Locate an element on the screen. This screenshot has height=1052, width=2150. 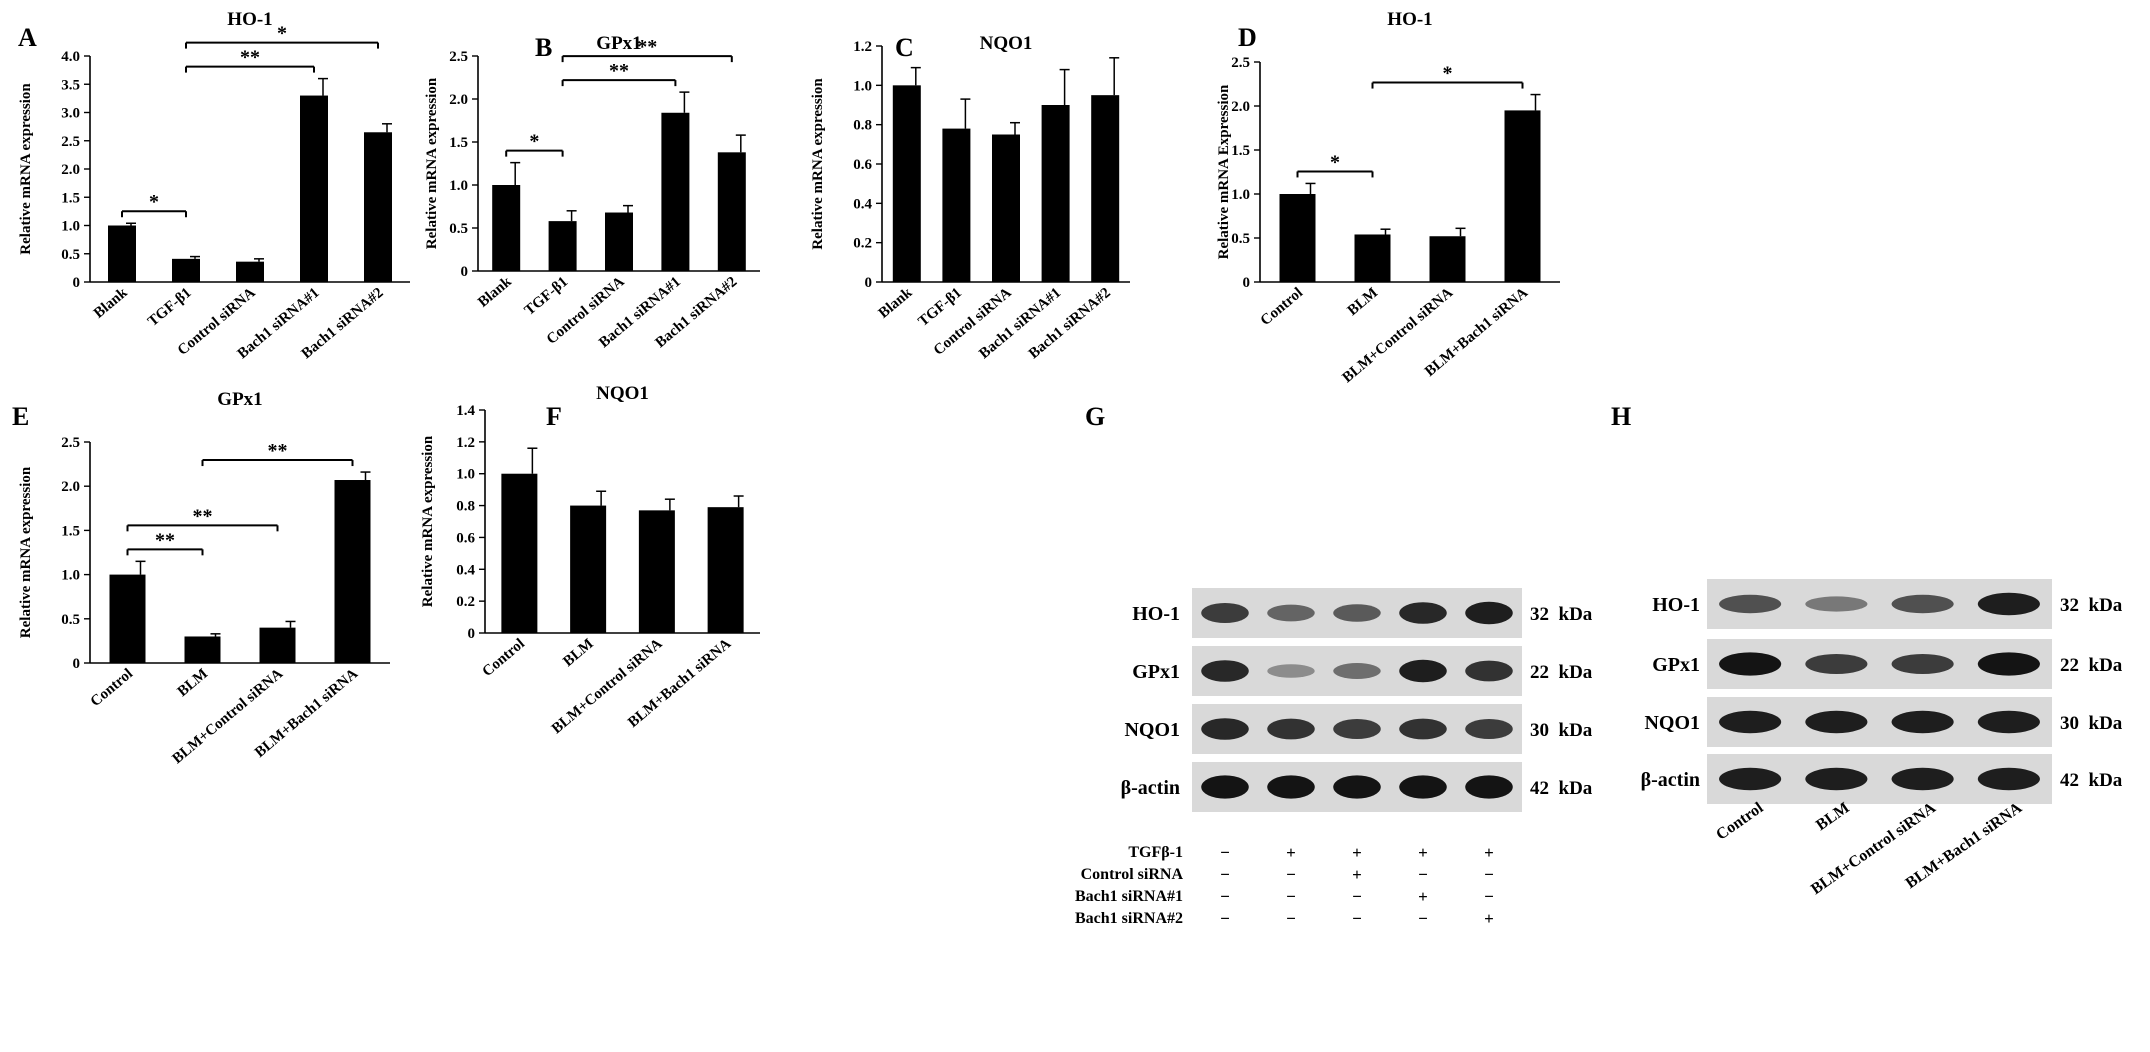
significance-bracket: ** is located at coordinates (647, 49).